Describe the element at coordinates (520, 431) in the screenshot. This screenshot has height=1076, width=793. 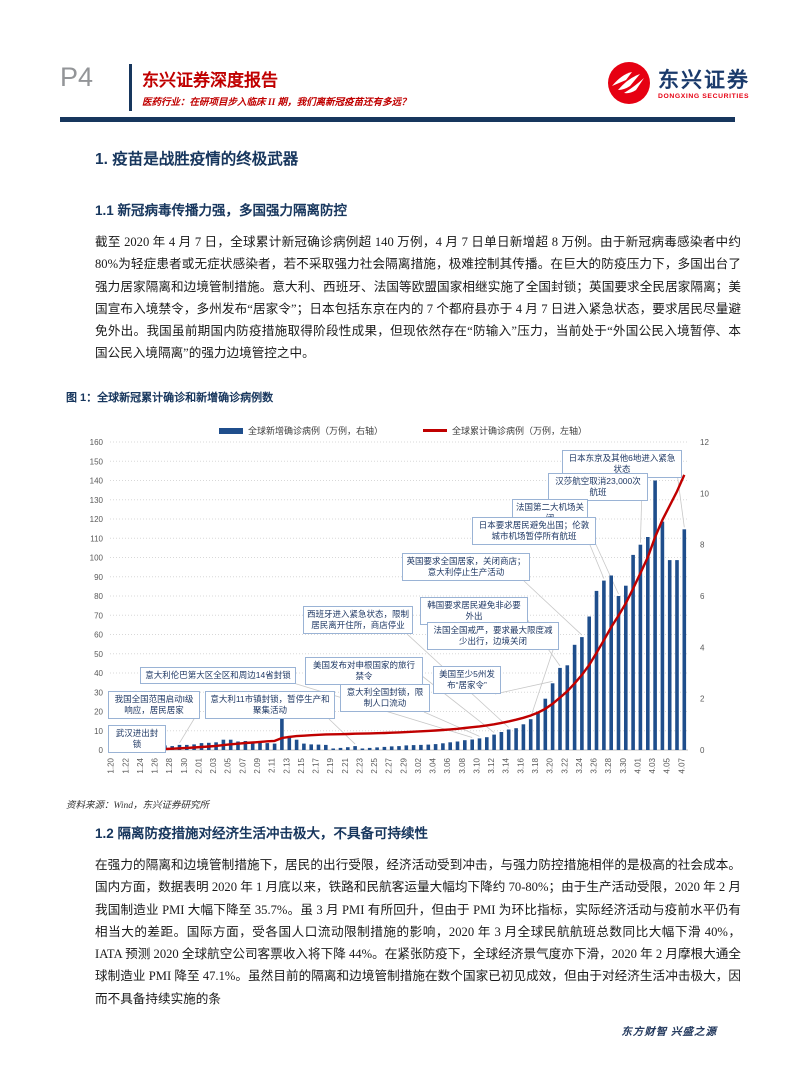
I see `legend-label: 全球累计确诊病例（万例，左轴）` at that location.